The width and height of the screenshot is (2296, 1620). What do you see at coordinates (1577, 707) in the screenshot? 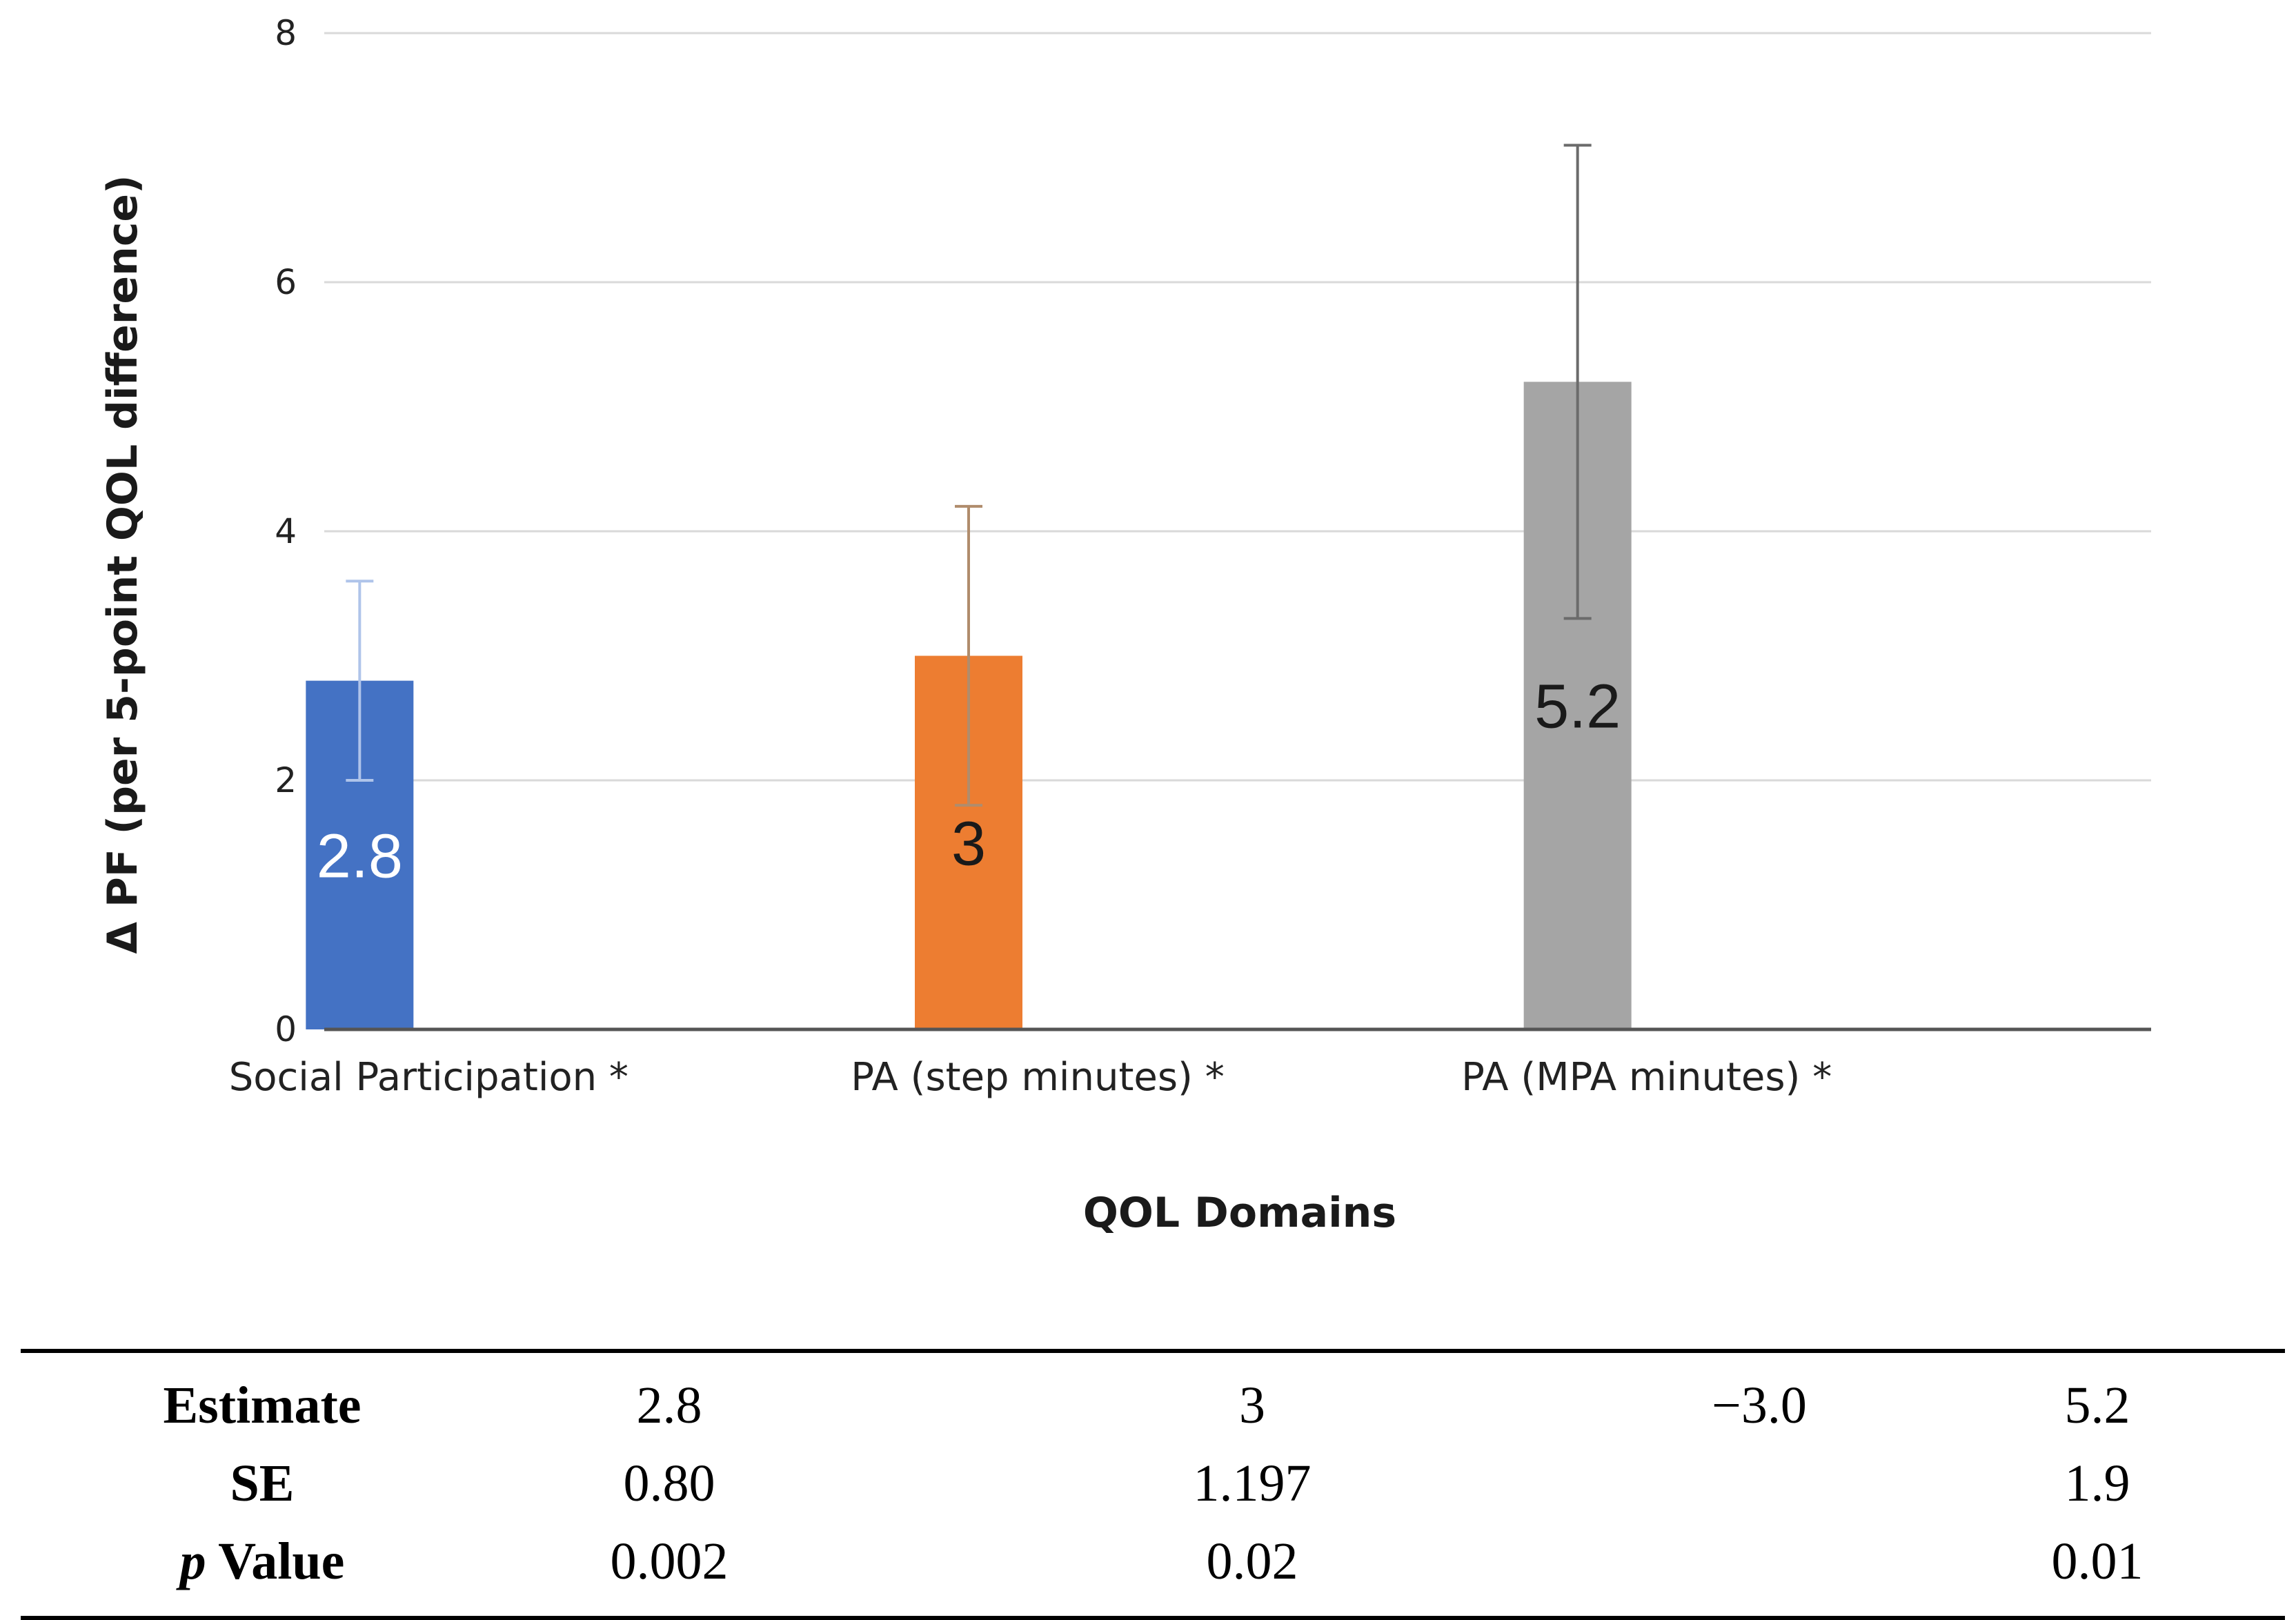
I see `data-label-3: 5.2` at bounding box center [1577, 707].